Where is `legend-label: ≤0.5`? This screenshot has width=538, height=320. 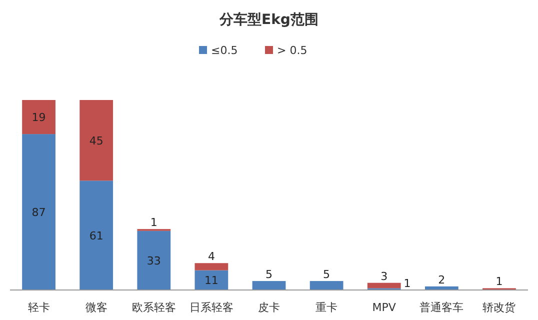 legend-label: ≤0.5 is located at coordinates (224, 50).